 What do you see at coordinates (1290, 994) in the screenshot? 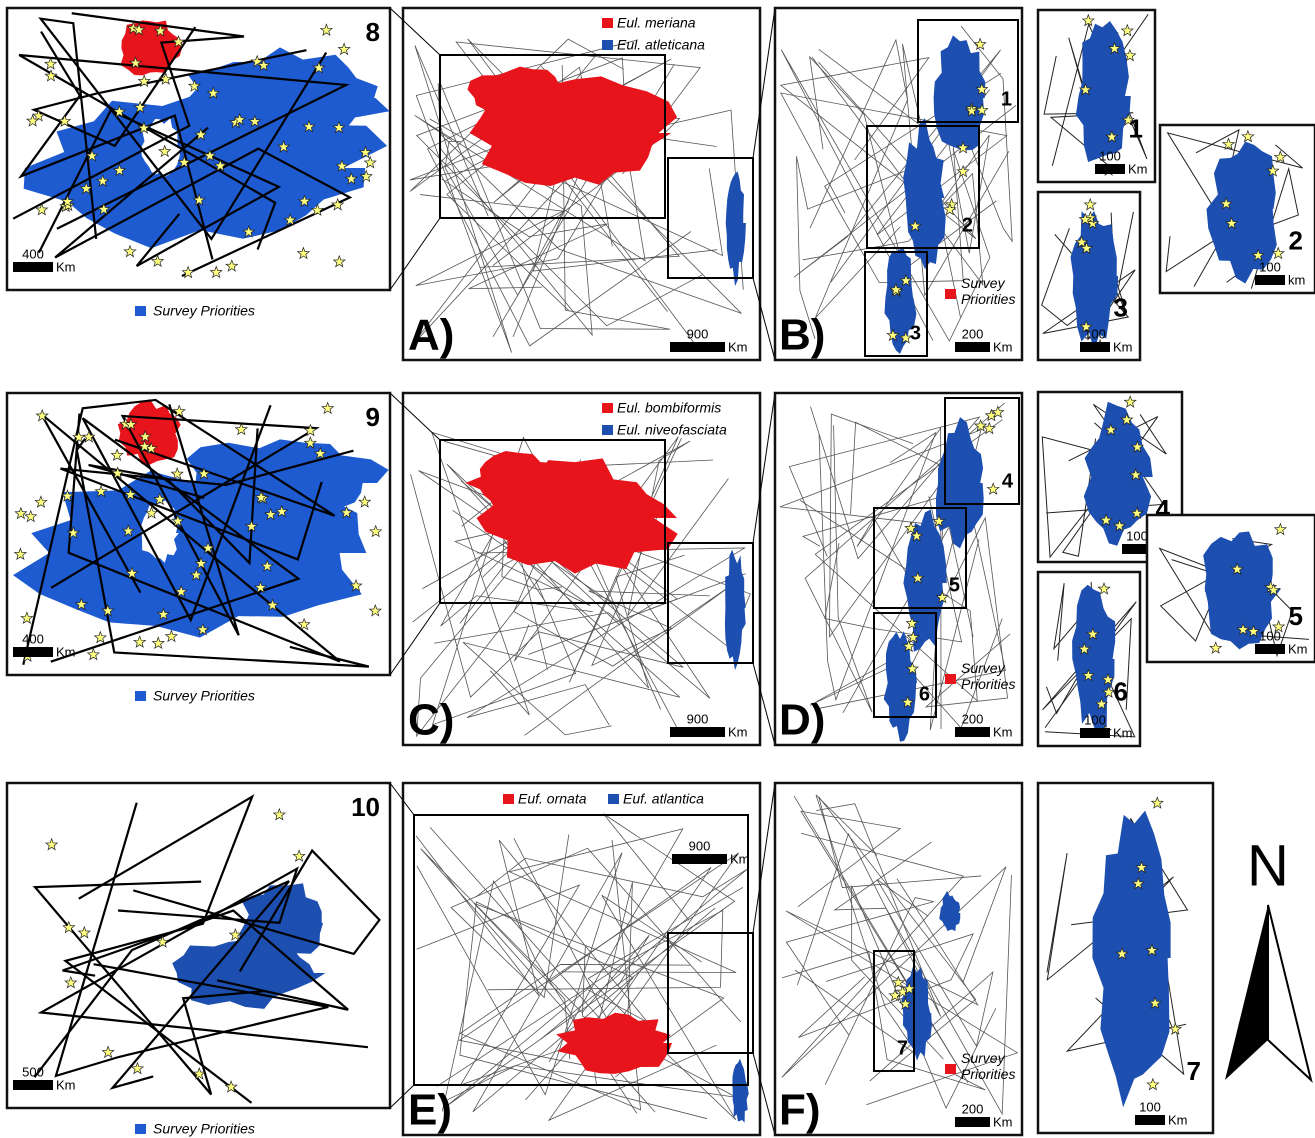
I see `north-arrow-right` at bounding box center [1290, 994].